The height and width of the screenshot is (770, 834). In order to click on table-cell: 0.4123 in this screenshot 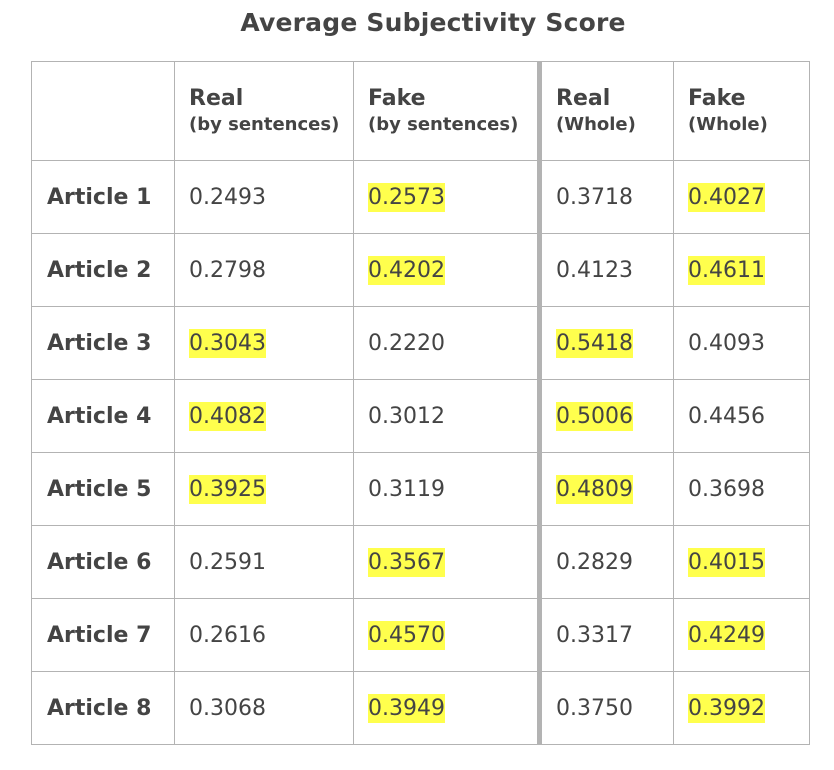, I will do `click(605, 270)`.